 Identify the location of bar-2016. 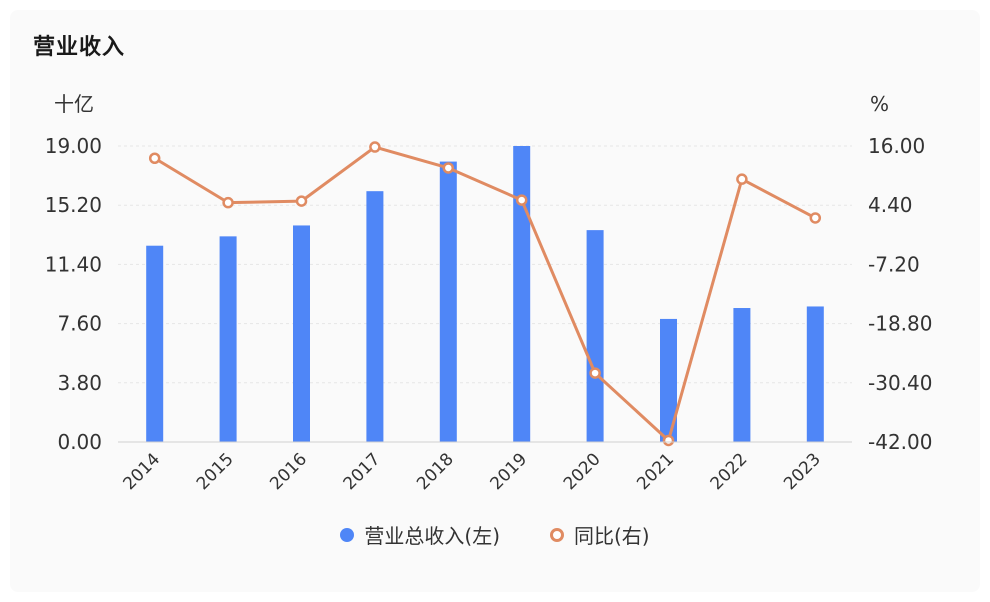
(301, 333).